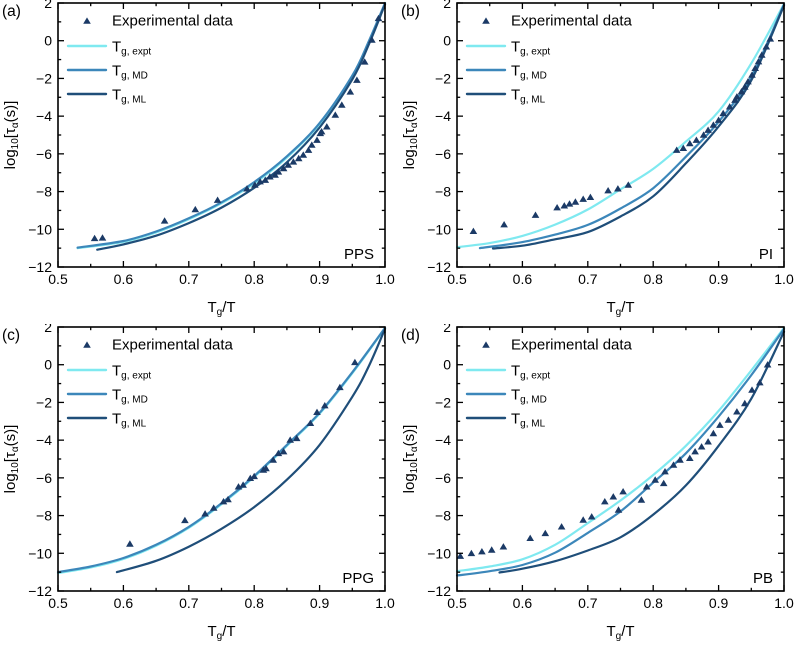 This screenshot has height=648, width=798. I want to click on legend: Experimental data Tg, expt Tg, MD Tg, ML, so click(549, 383).